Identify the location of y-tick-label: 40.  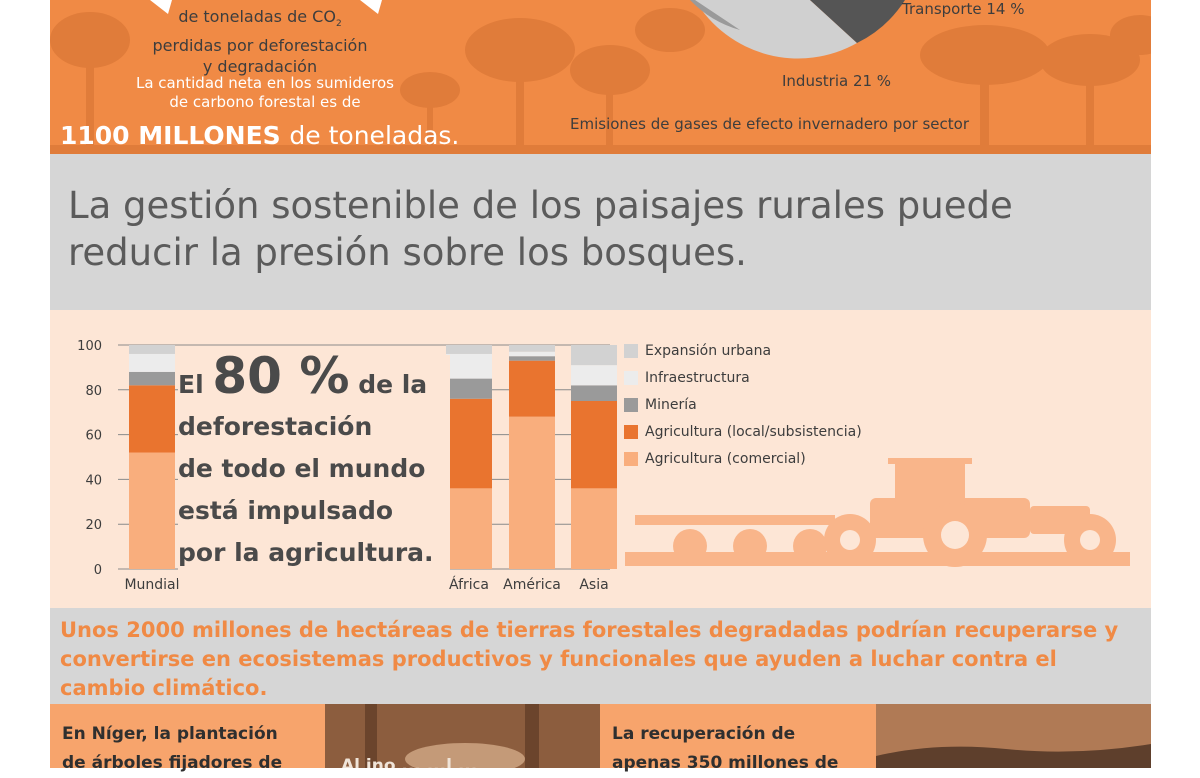
(93, 480).